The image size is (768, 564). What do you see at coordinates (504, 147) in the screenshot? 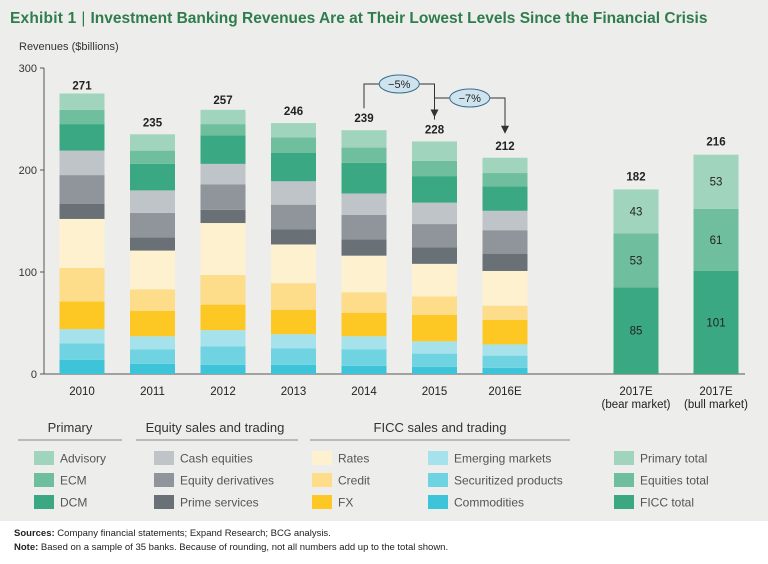
I see `bar-total-label: 212` at bounding box center [504, 147].